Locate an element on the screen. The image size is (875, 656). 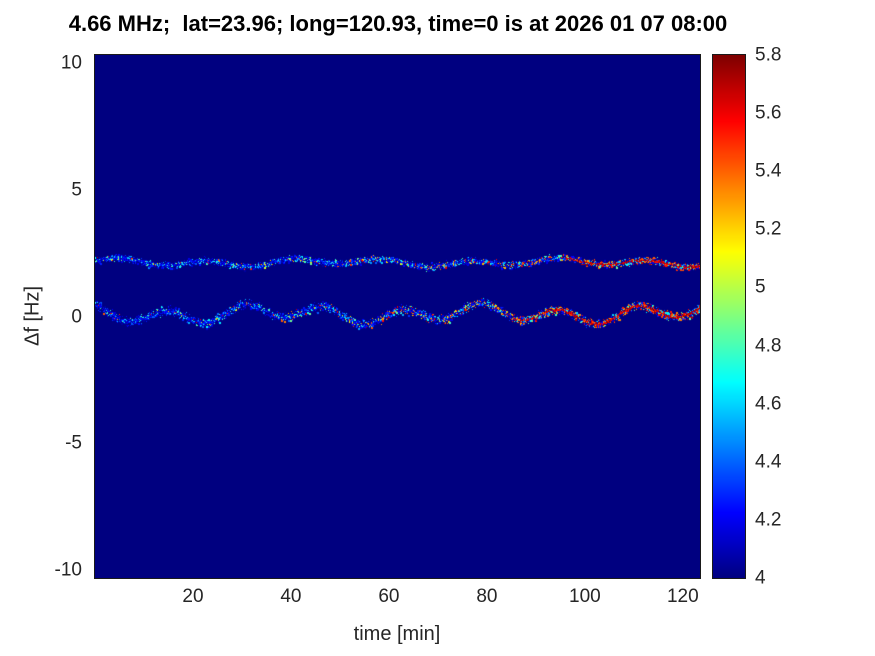
y-tick-label: 5 is located at coordinates (76, 190).